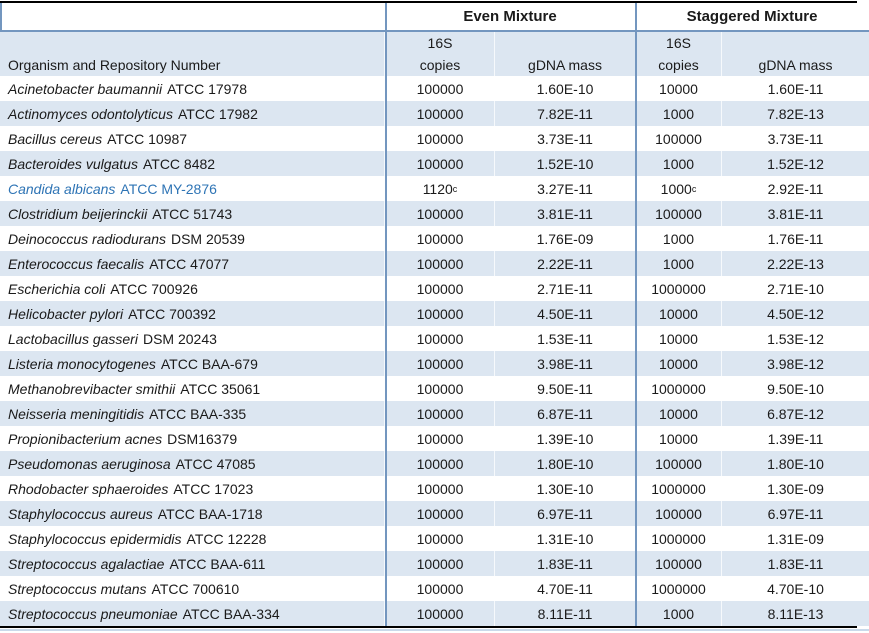  I want to click on organism-cell: Escherichia coli ATCC 700926, so click(192, 288).